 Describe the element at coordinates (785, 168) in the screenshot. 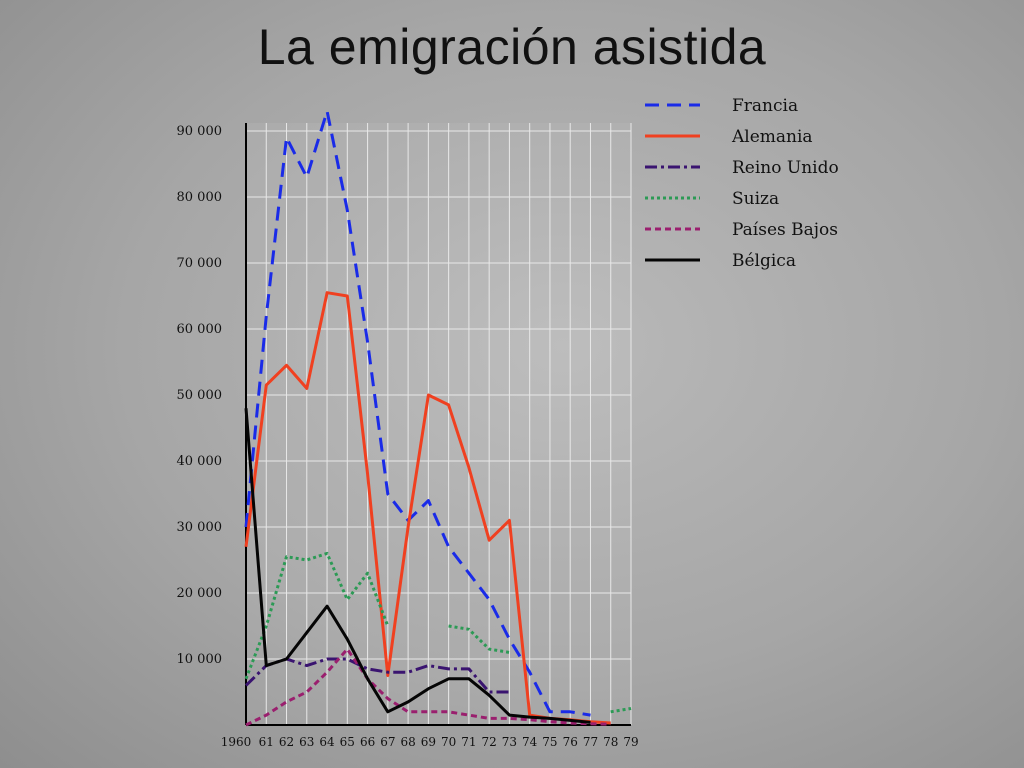

I see `legend-label: Reino Unido` at that location.